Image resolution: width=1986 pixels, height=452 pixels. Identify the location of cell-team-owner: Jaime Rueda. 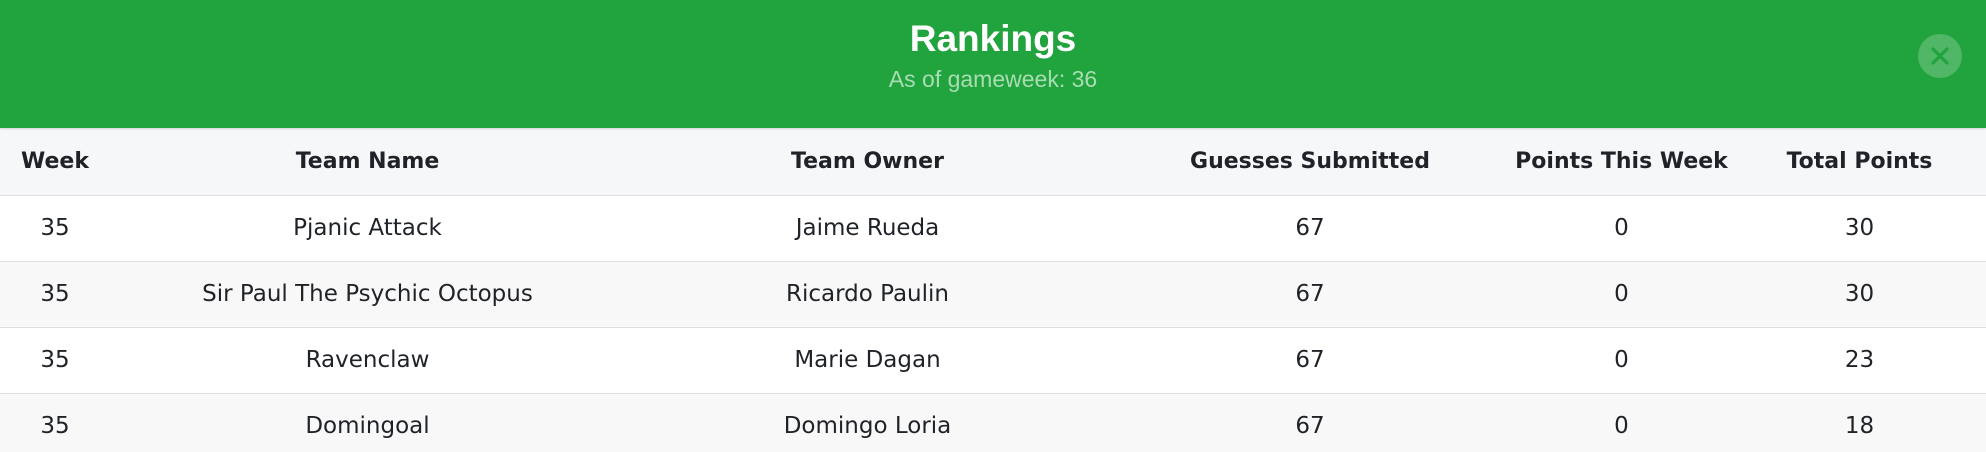
(867, 228).